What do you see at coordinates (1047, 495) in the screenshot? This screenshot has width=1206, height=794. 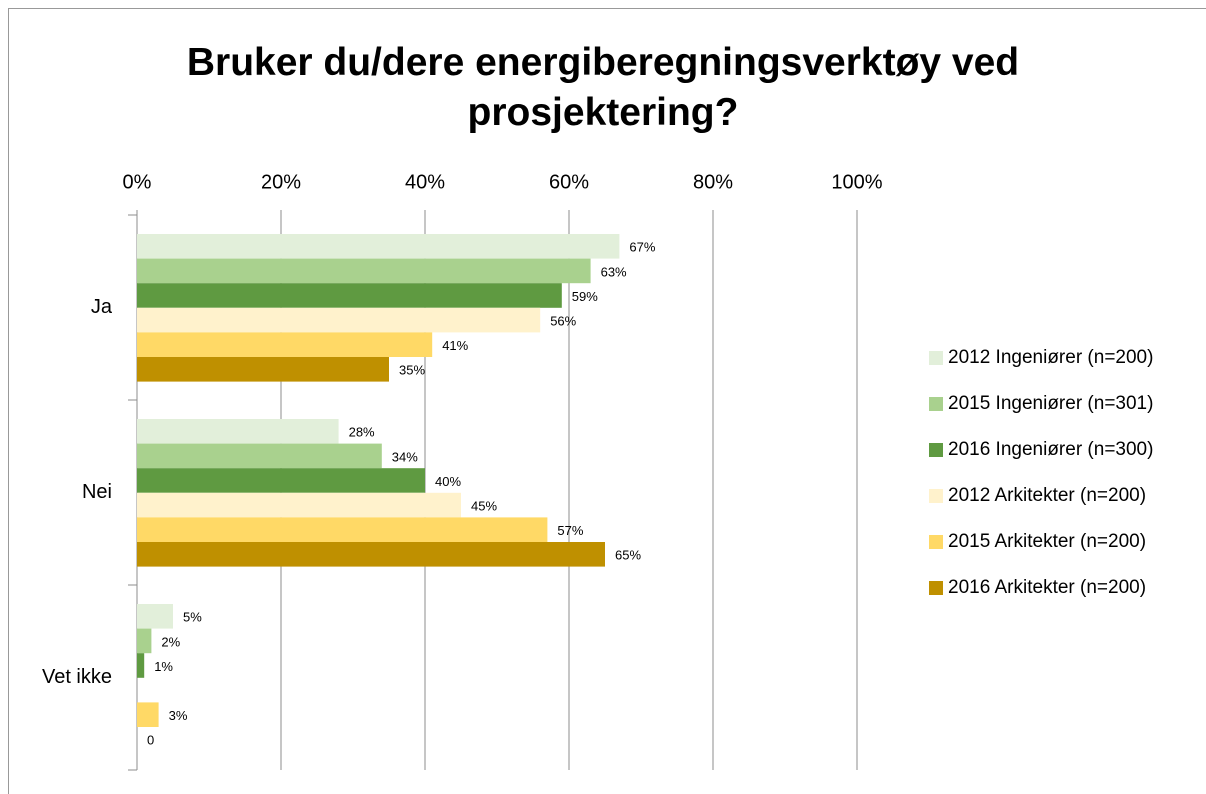 I see `legend-label: 2012 Arkitekter (n=200)` at bounding box center [1047, 495].